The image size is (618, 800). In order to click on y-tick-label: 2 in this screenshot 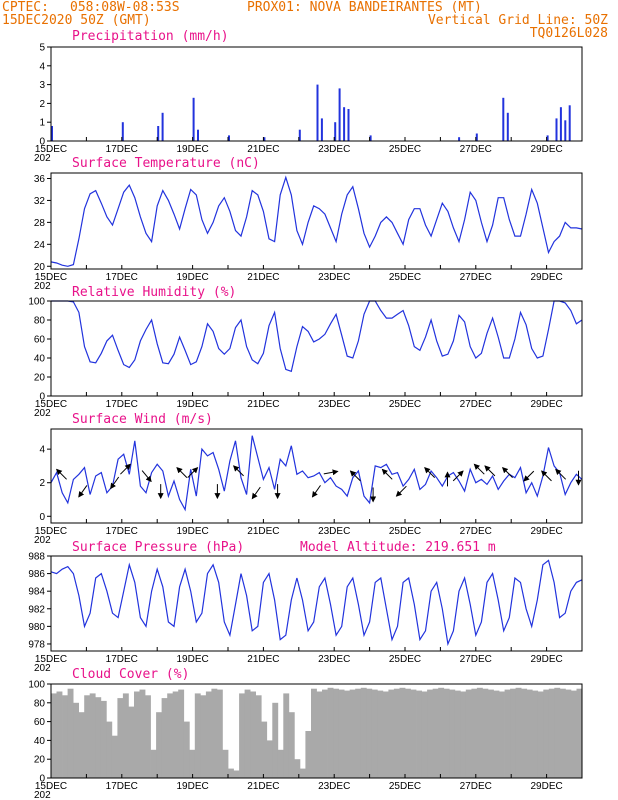, I will do `click(42, 104)`.